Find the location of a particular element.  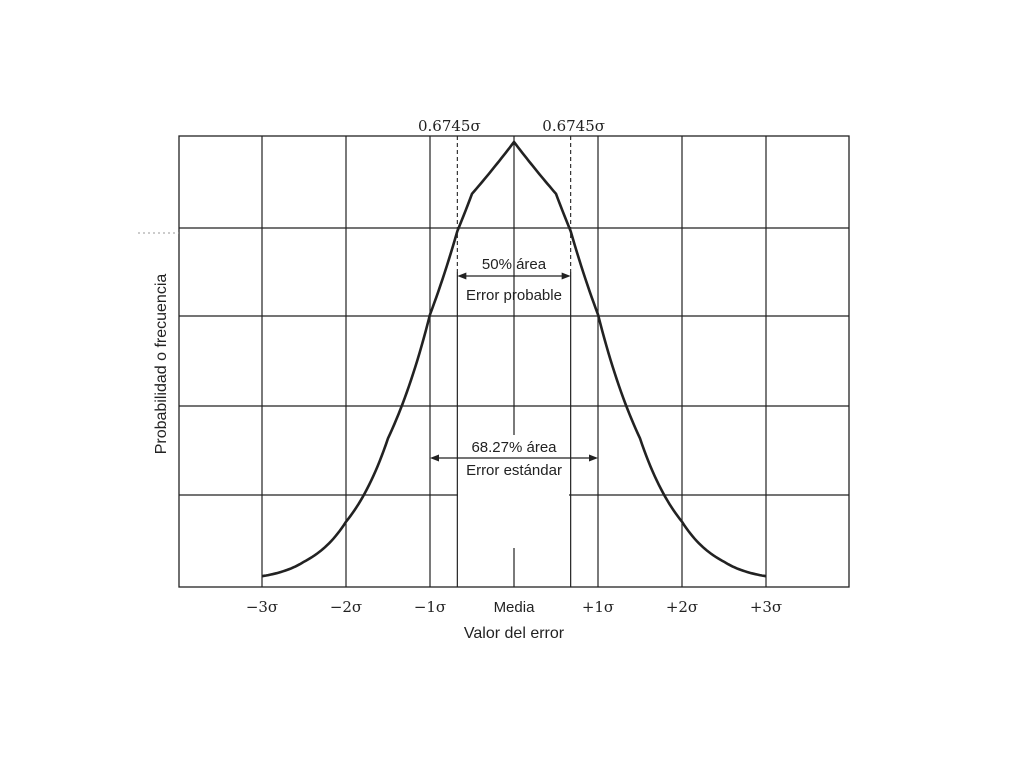

probable-error-label: Error probable is located at coordinates (514, 295).